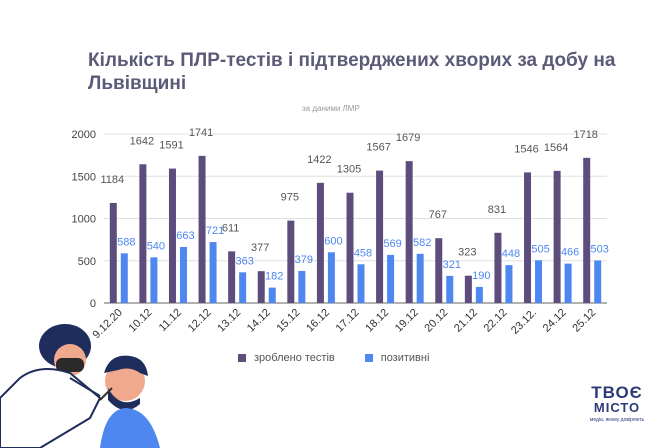  Describe the element at coordinates (333, 241) in the screenshot. I see `data-label-positive: 600` at that location.